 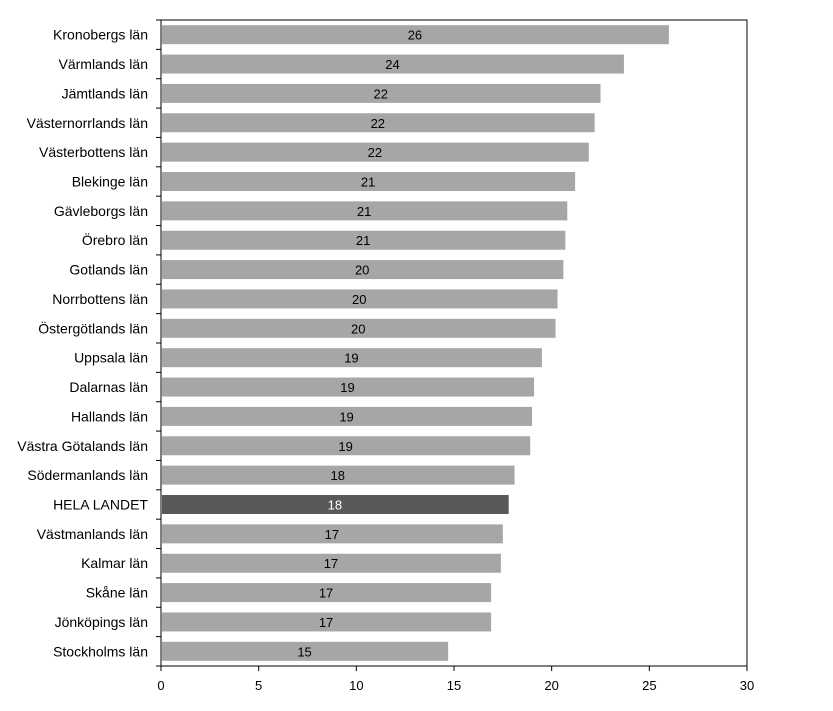 What do you see at coordinates (104, 64) in the screenshot?
I see `category-label: Värmlands län` at bounding box center [104, 64].